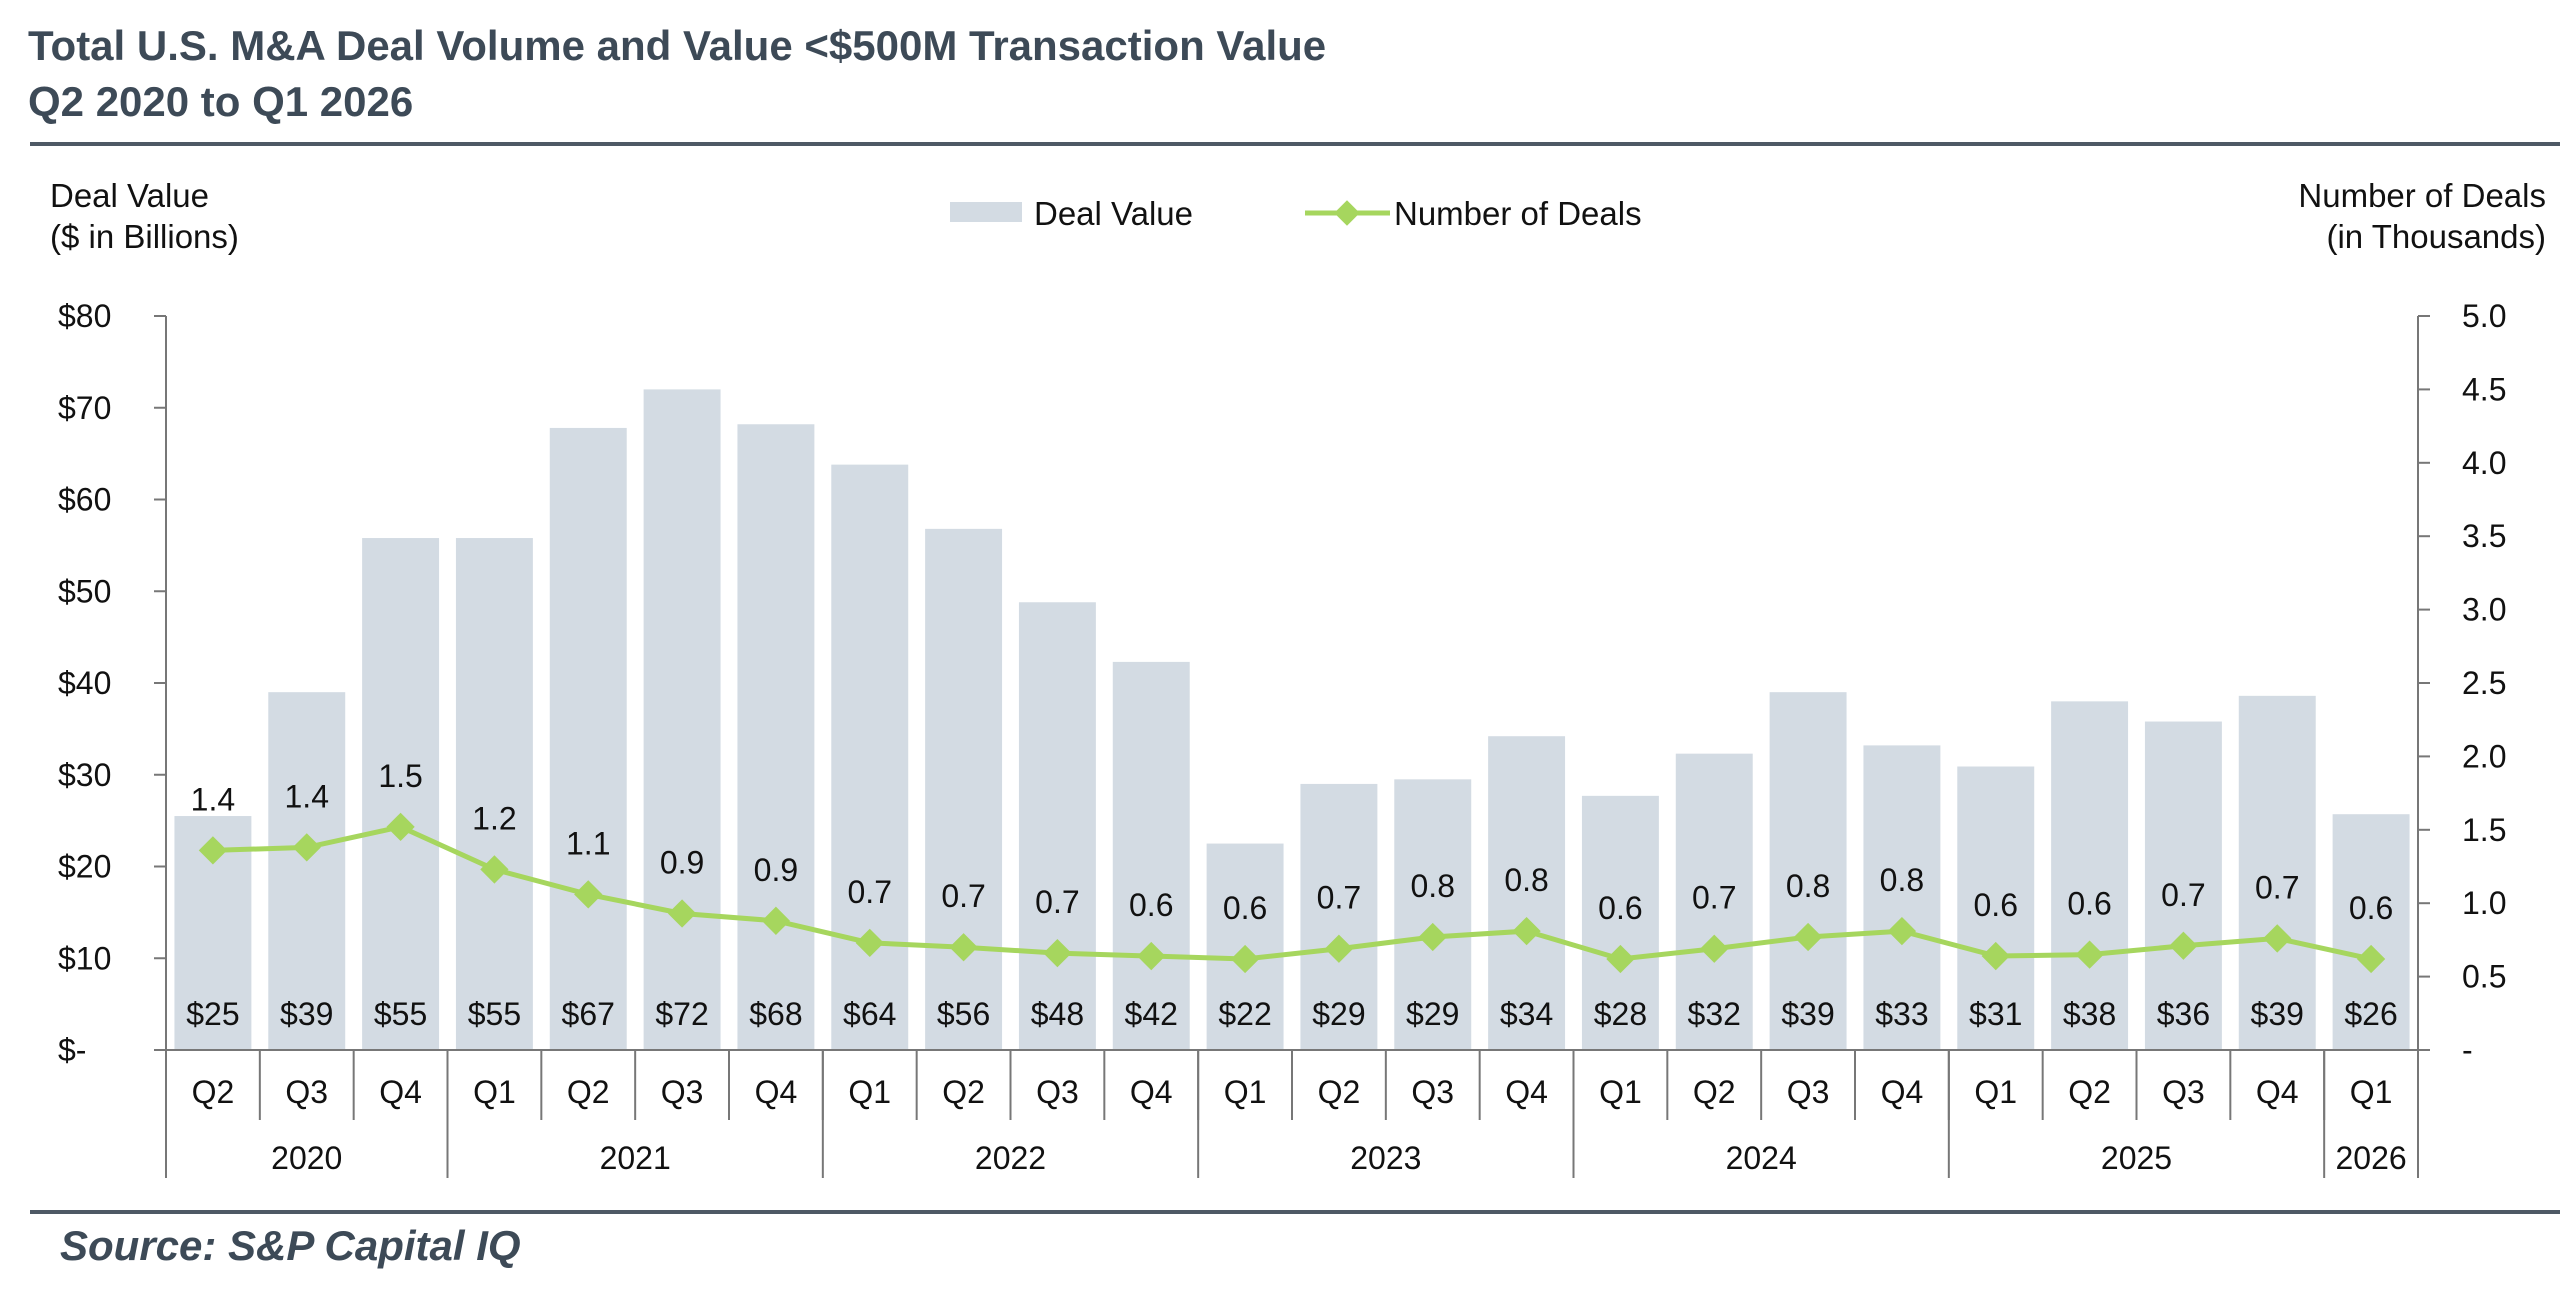 The height and width of the screenshot is (1305, 2560). Describe the element at coordinates (1995, 1014) in the screenshot. I see `bar-value-label: $31` at that location.